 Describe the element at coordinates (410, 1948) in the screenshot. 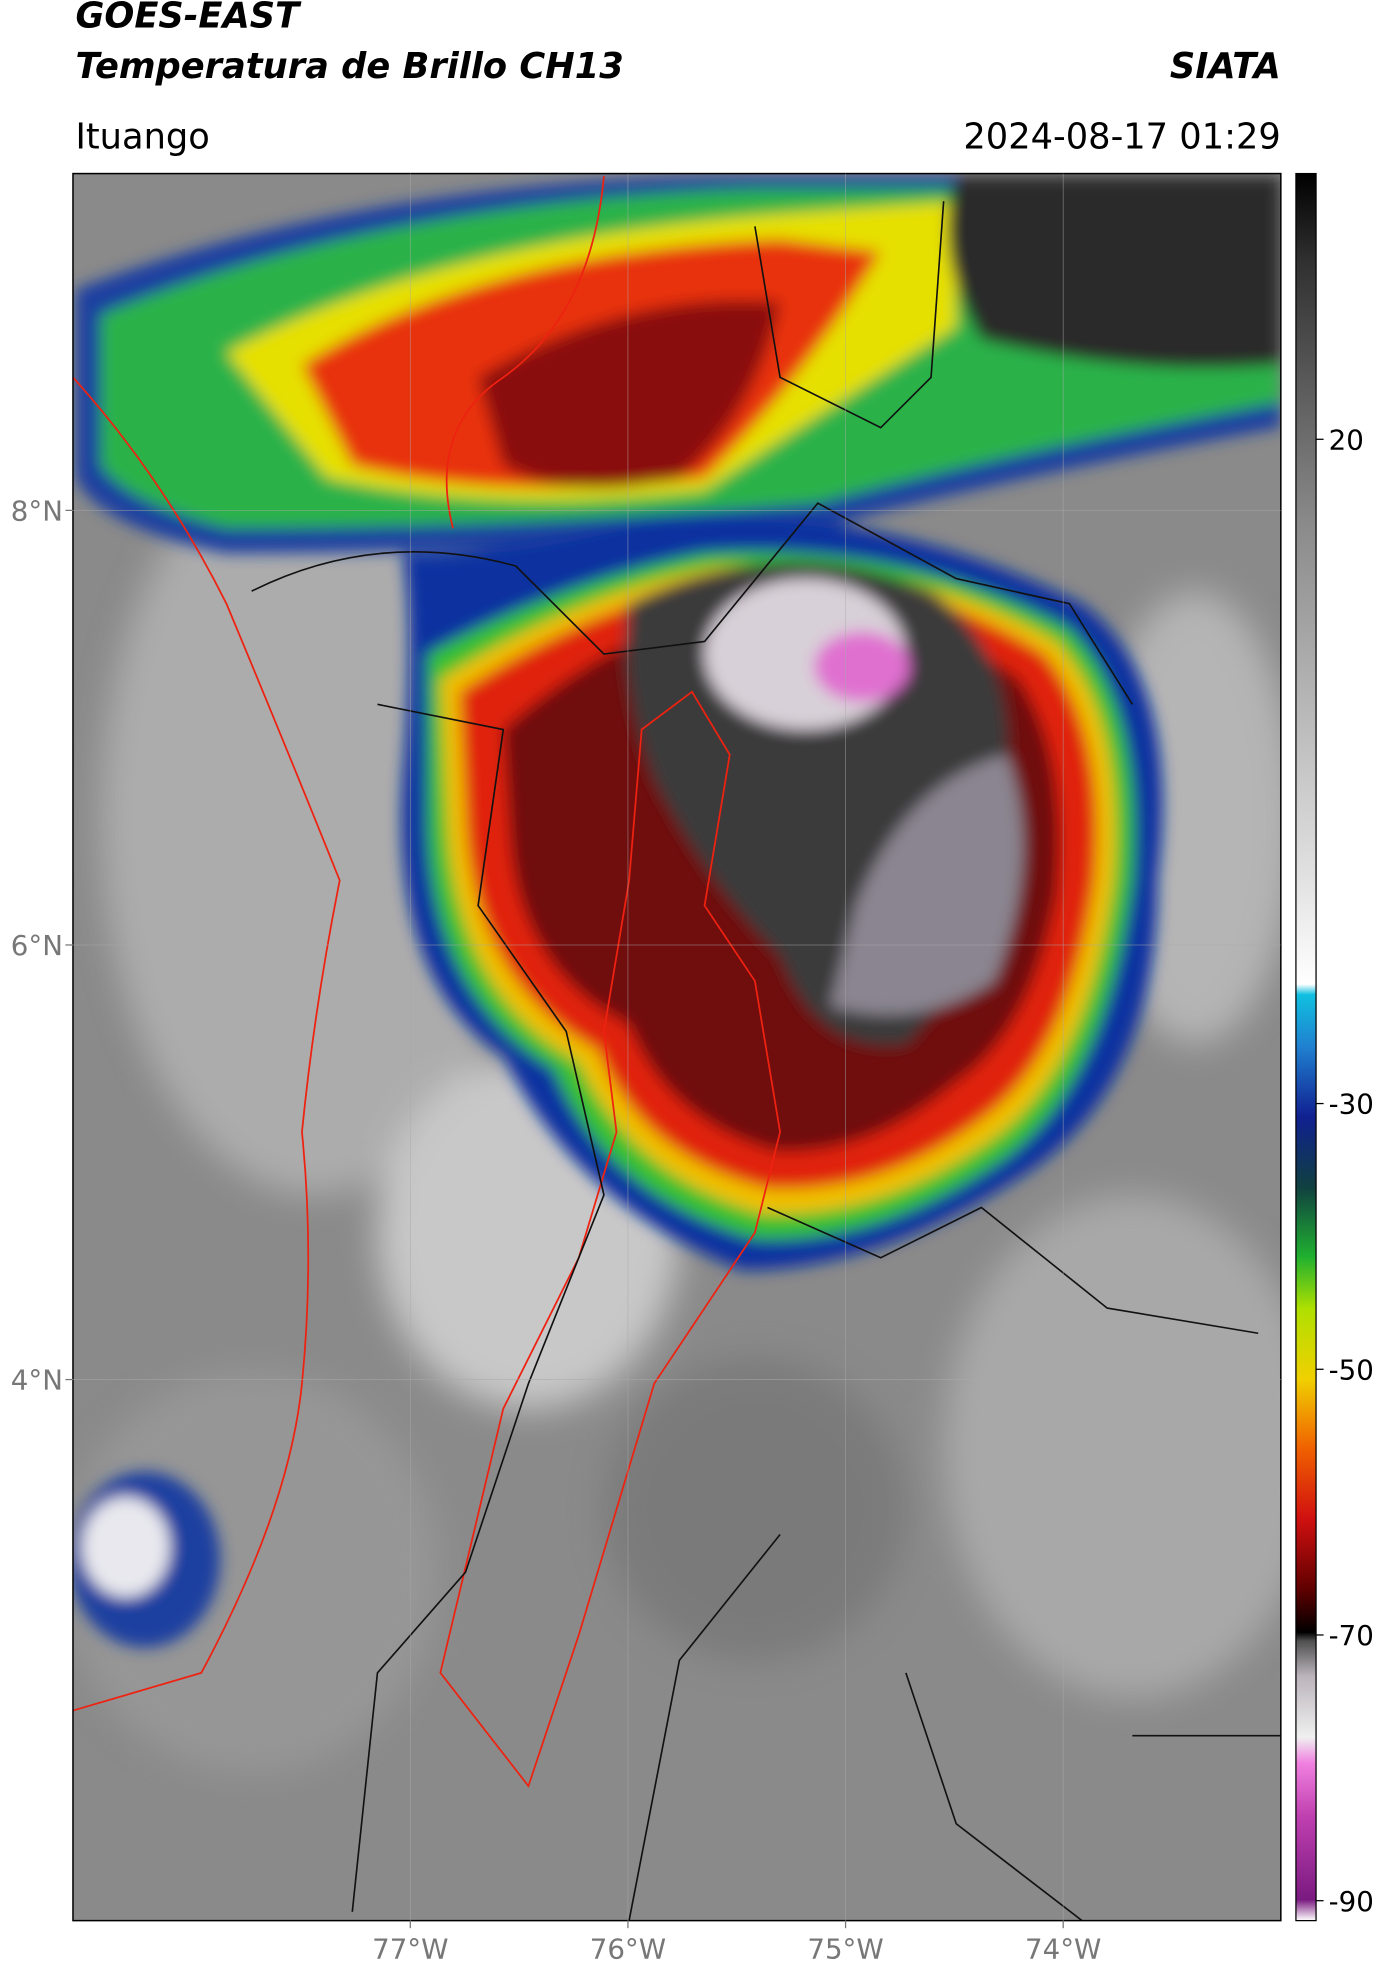

I see `x-tick-label: 77°W` at that location.